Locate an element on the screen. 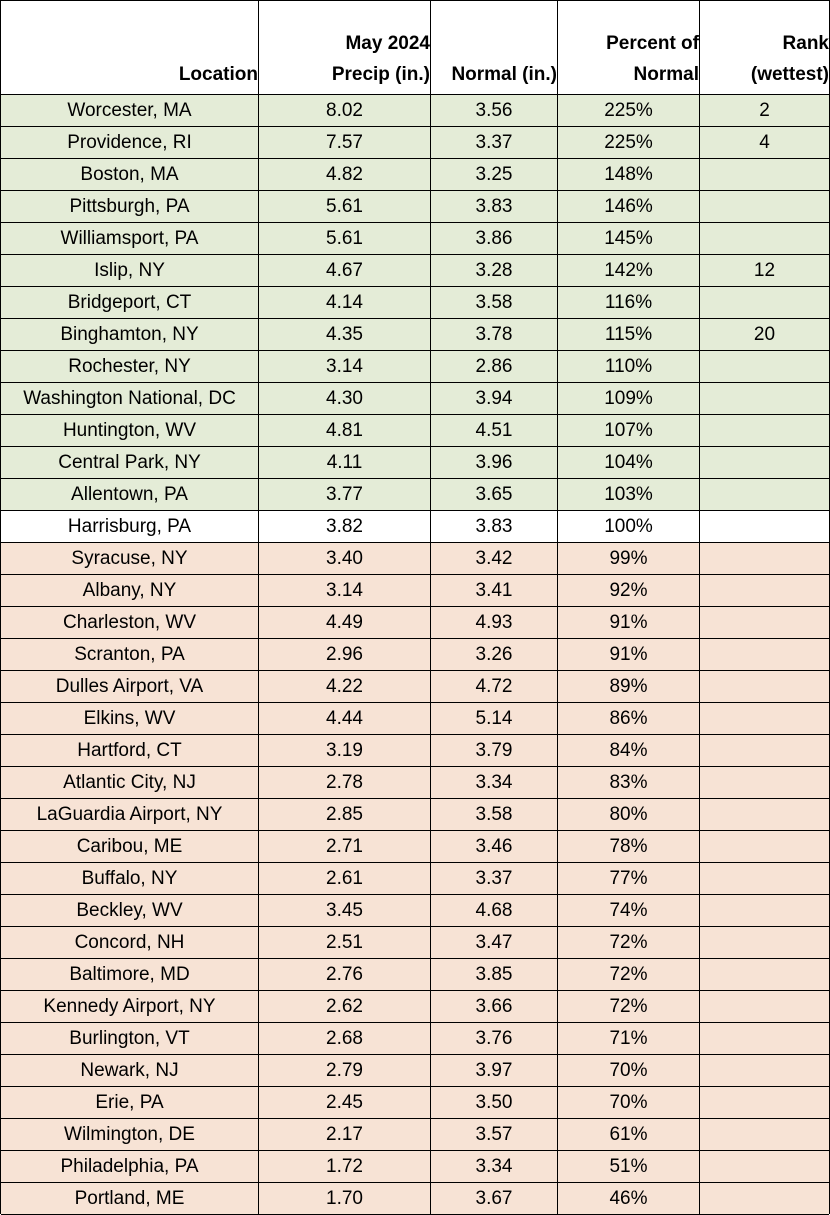 This screenshot has height=1215, width=830. table-row: LaGuardia Airport, NY 2.85 3.58 80% is located at coordinates (415, 815).